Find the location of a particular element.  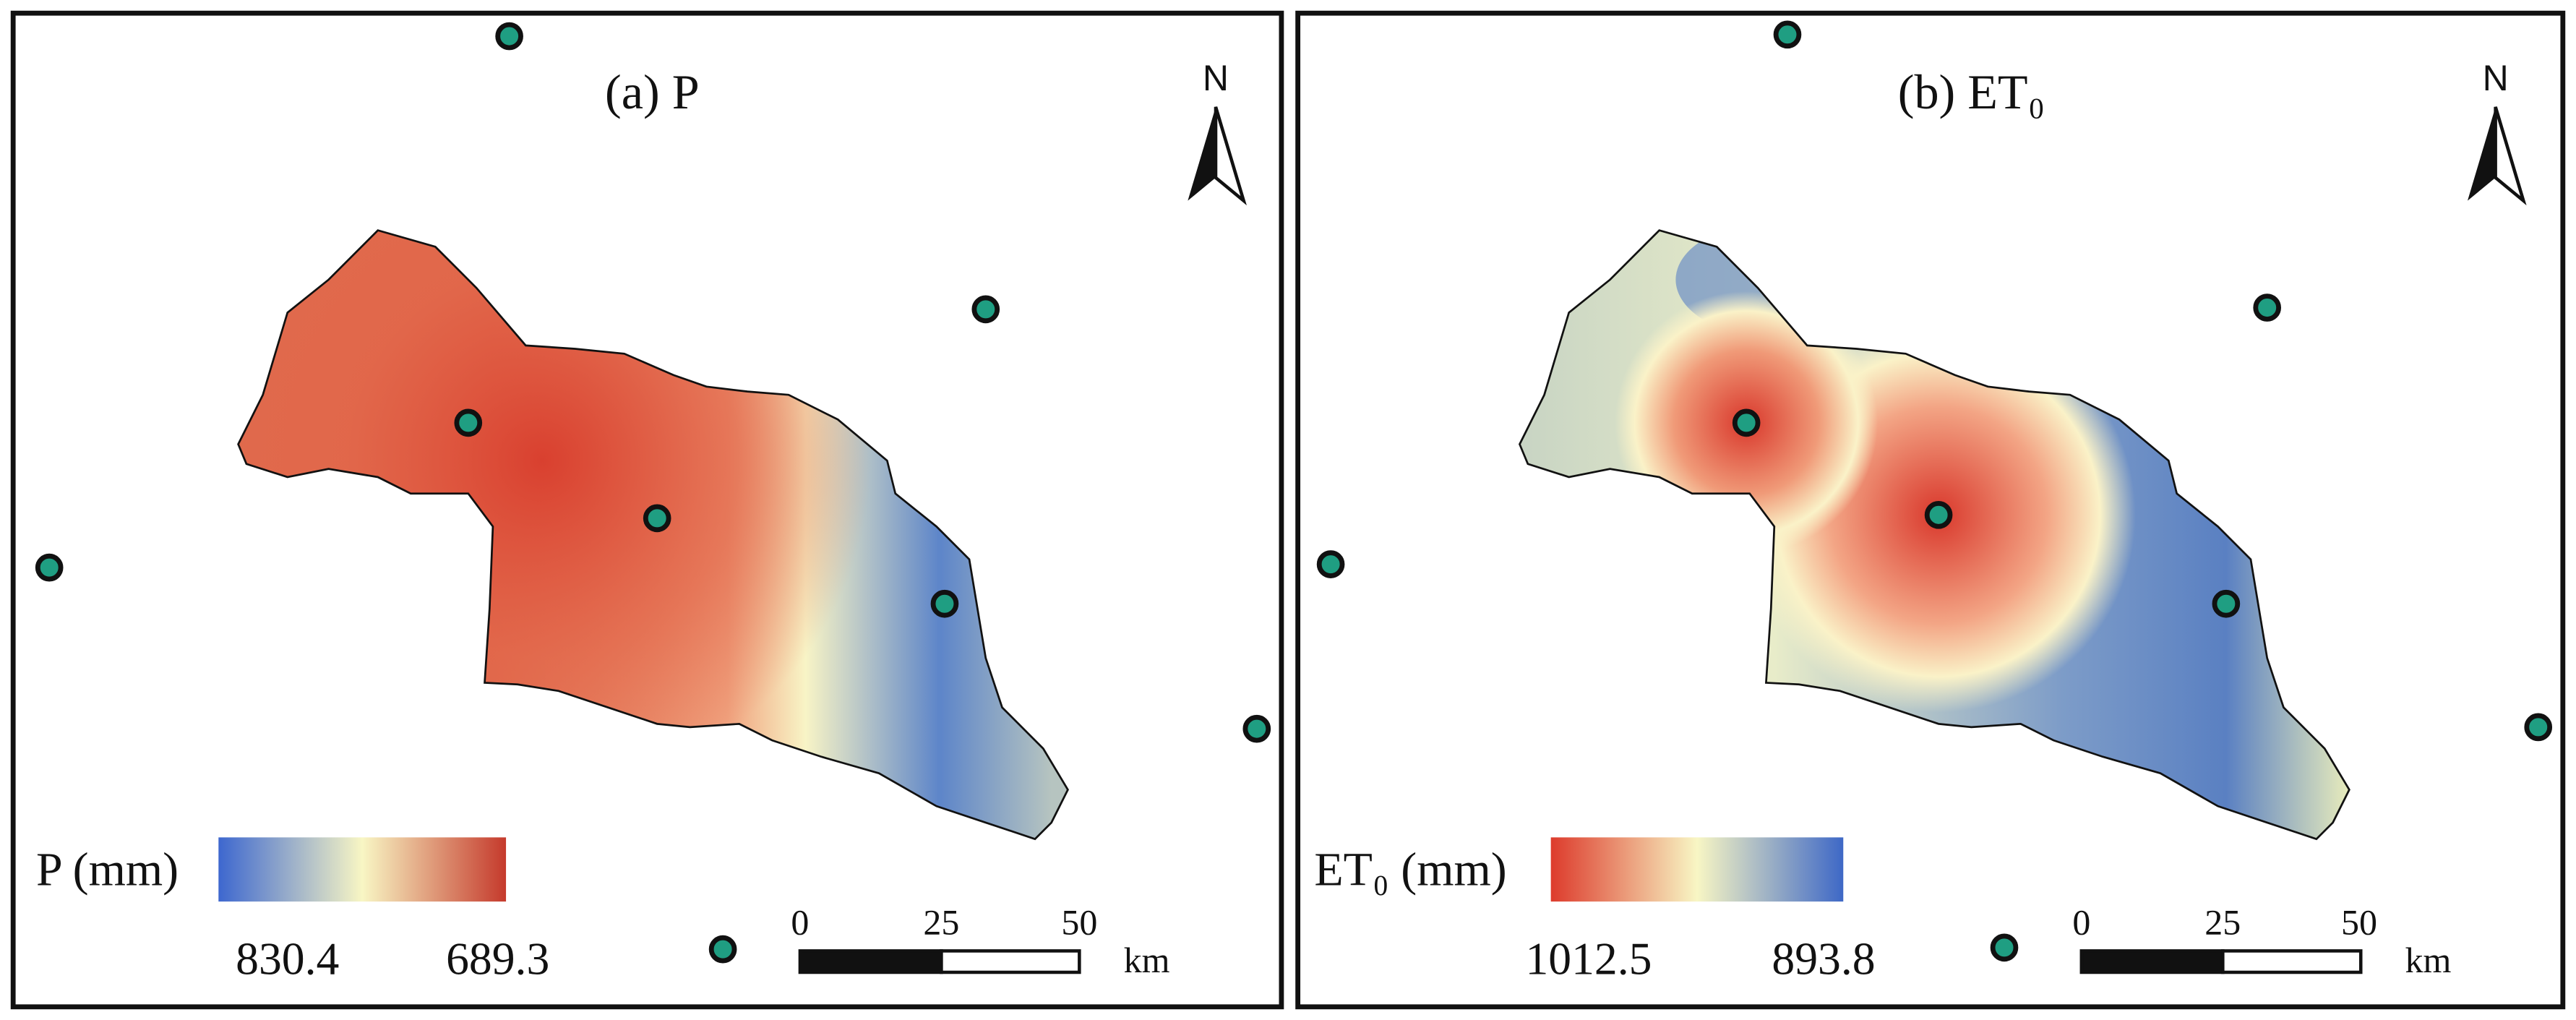

legend-label: P (mm) is located at coordinates (108, 869).